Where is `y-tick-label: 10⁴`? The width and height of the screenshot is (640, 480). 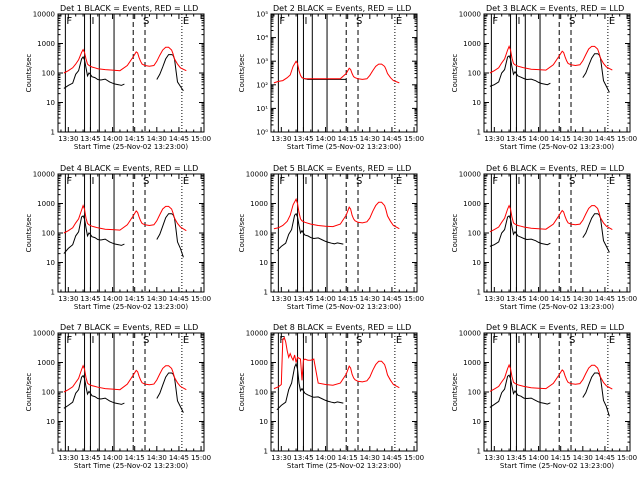 y-tick-label: 10⁴ is located at coordinates (262, 38).